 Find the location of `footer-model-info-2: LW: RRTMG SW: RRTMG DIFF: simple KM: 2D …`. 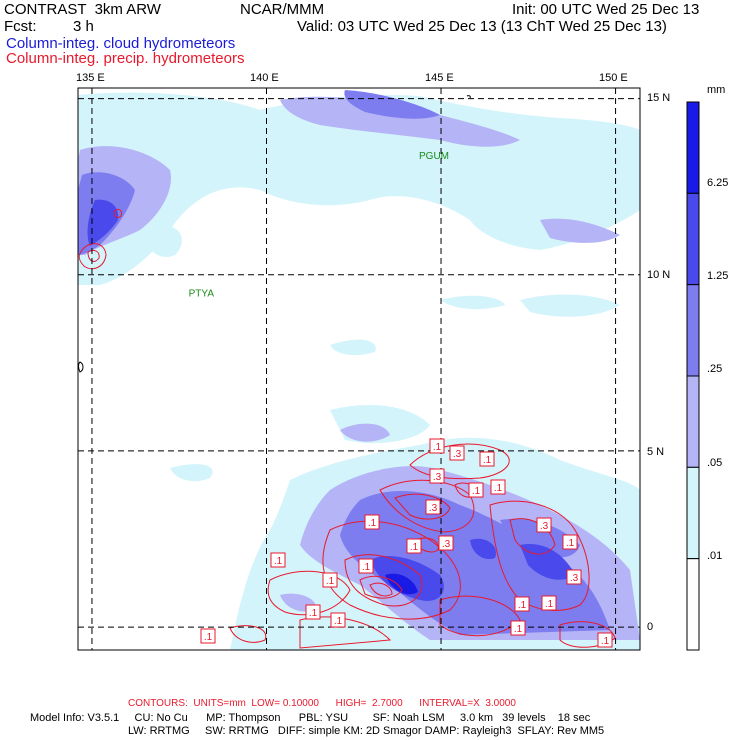

footer-model-info-2: LW: RRTMG SW: RRTMG DIFF: simple KM: 2D … is located at coordinates (366, 731).